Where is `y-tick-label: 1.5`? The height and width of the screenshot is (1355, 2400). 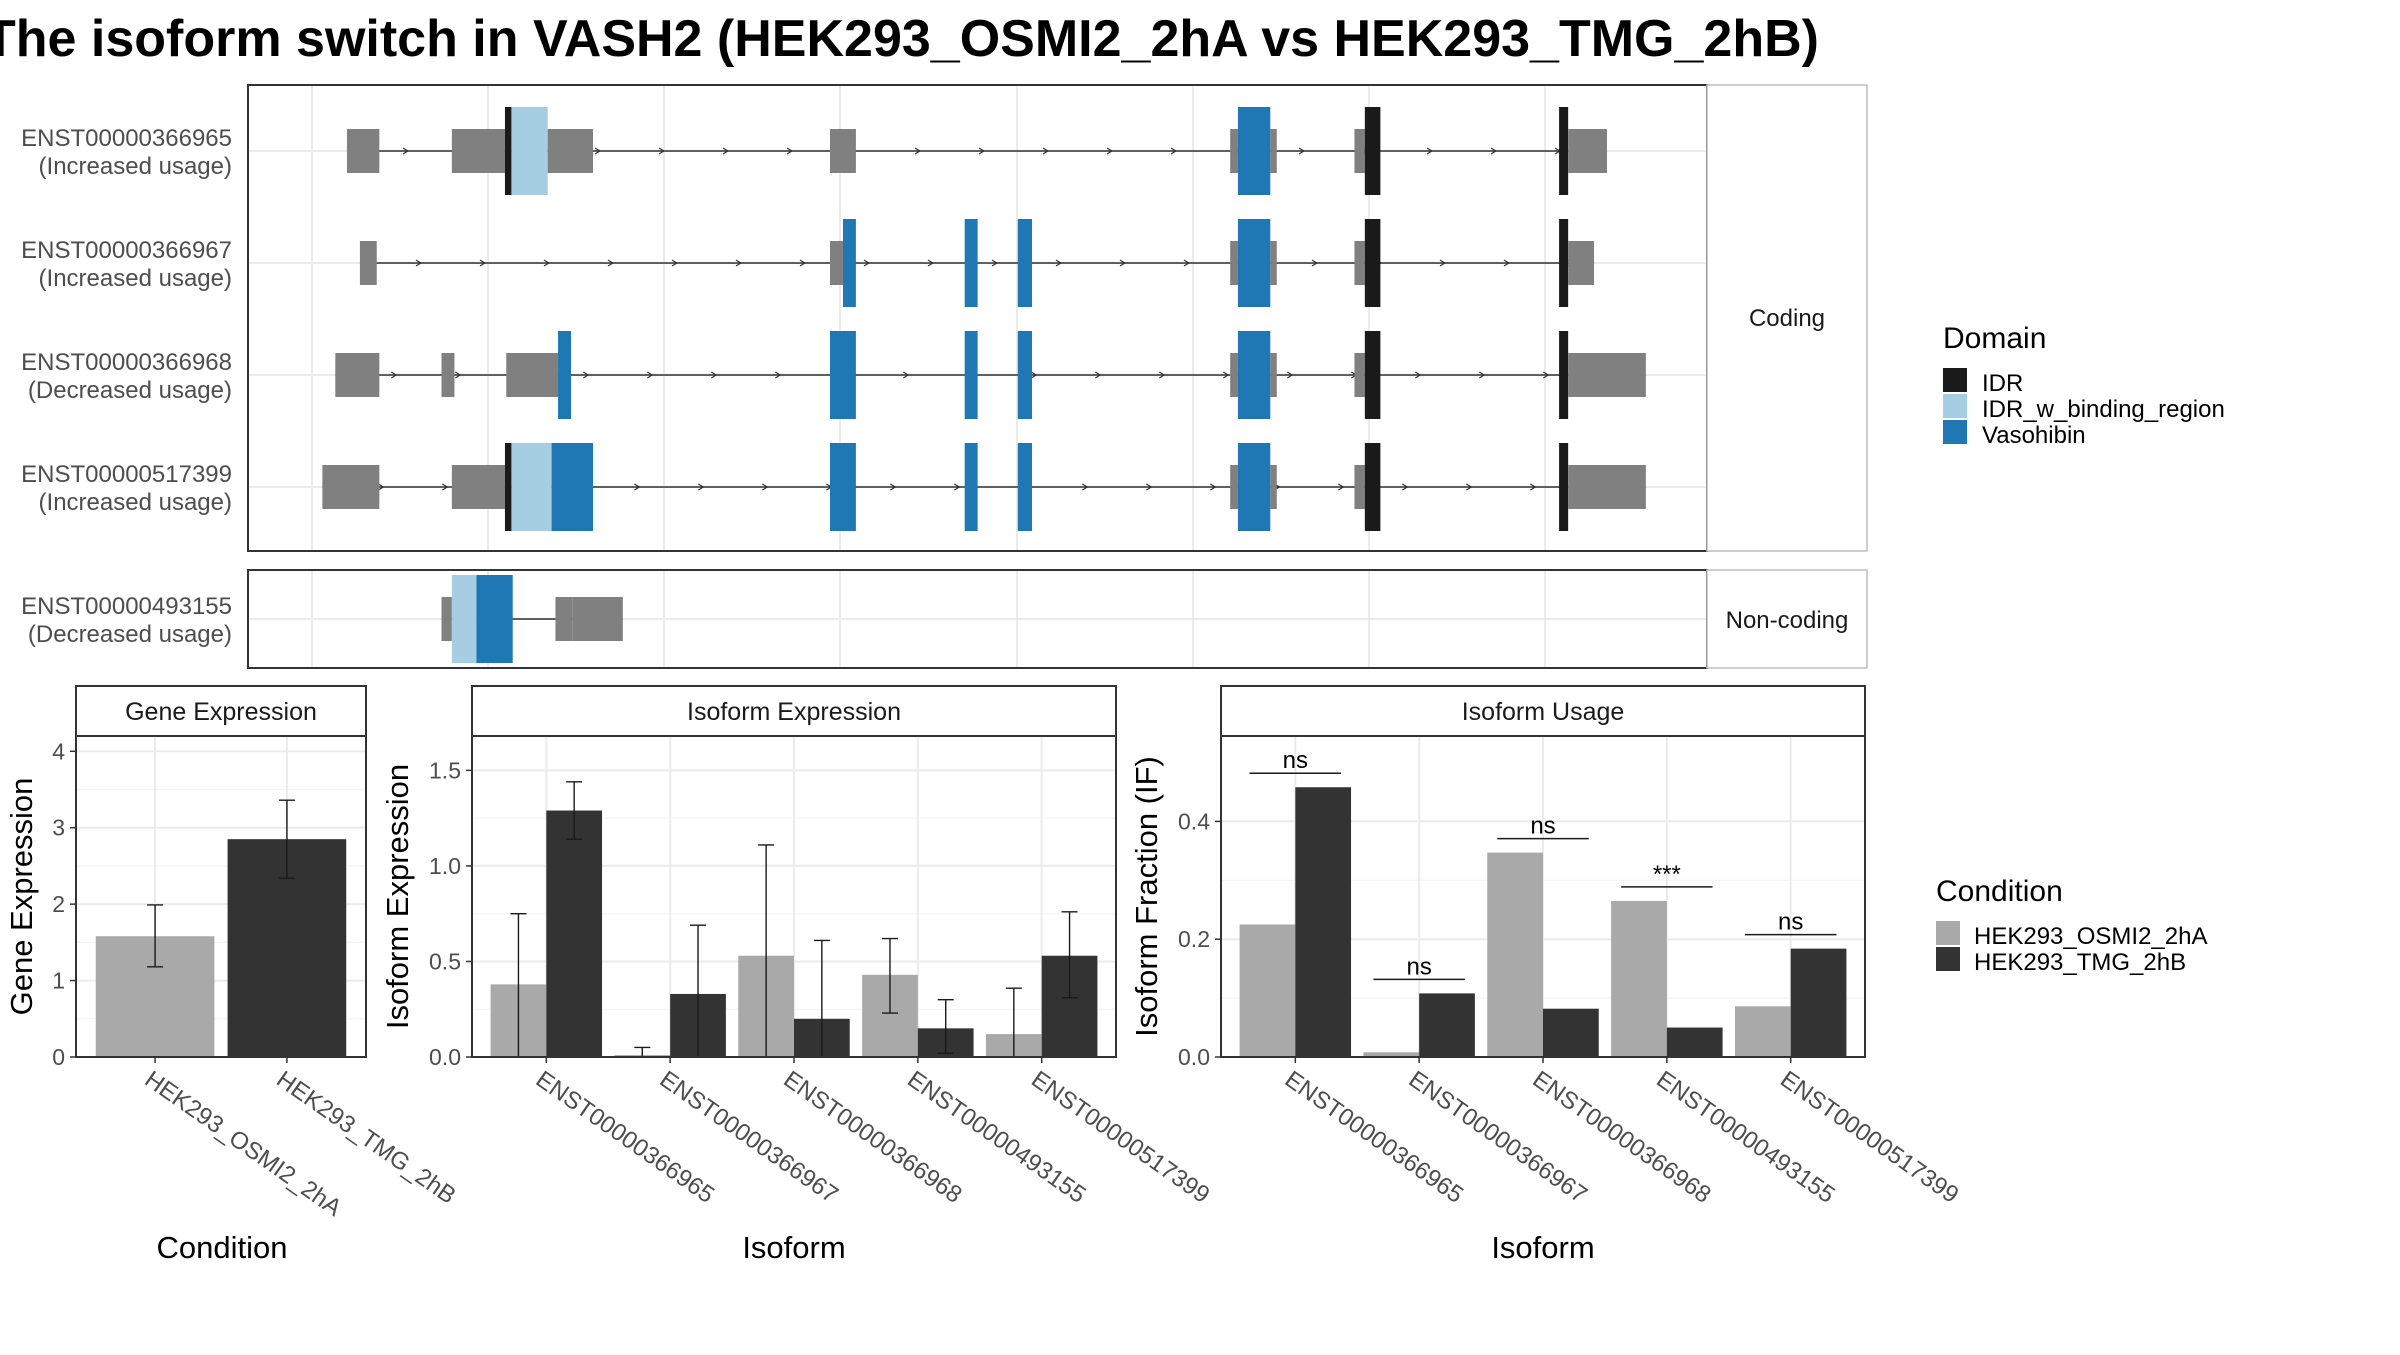 y-tick-label: 1.5 is located at coordinates (445, 770).